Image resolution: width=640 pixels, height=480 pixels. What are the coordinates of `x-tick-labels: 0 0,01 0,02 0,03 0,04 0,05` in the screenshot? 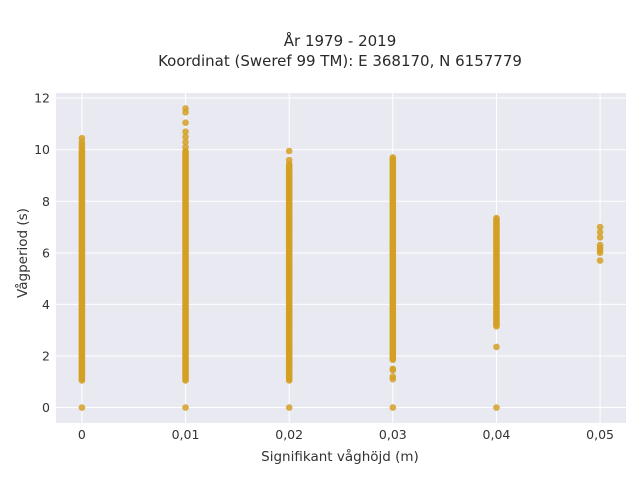 It's located at (346, 434).